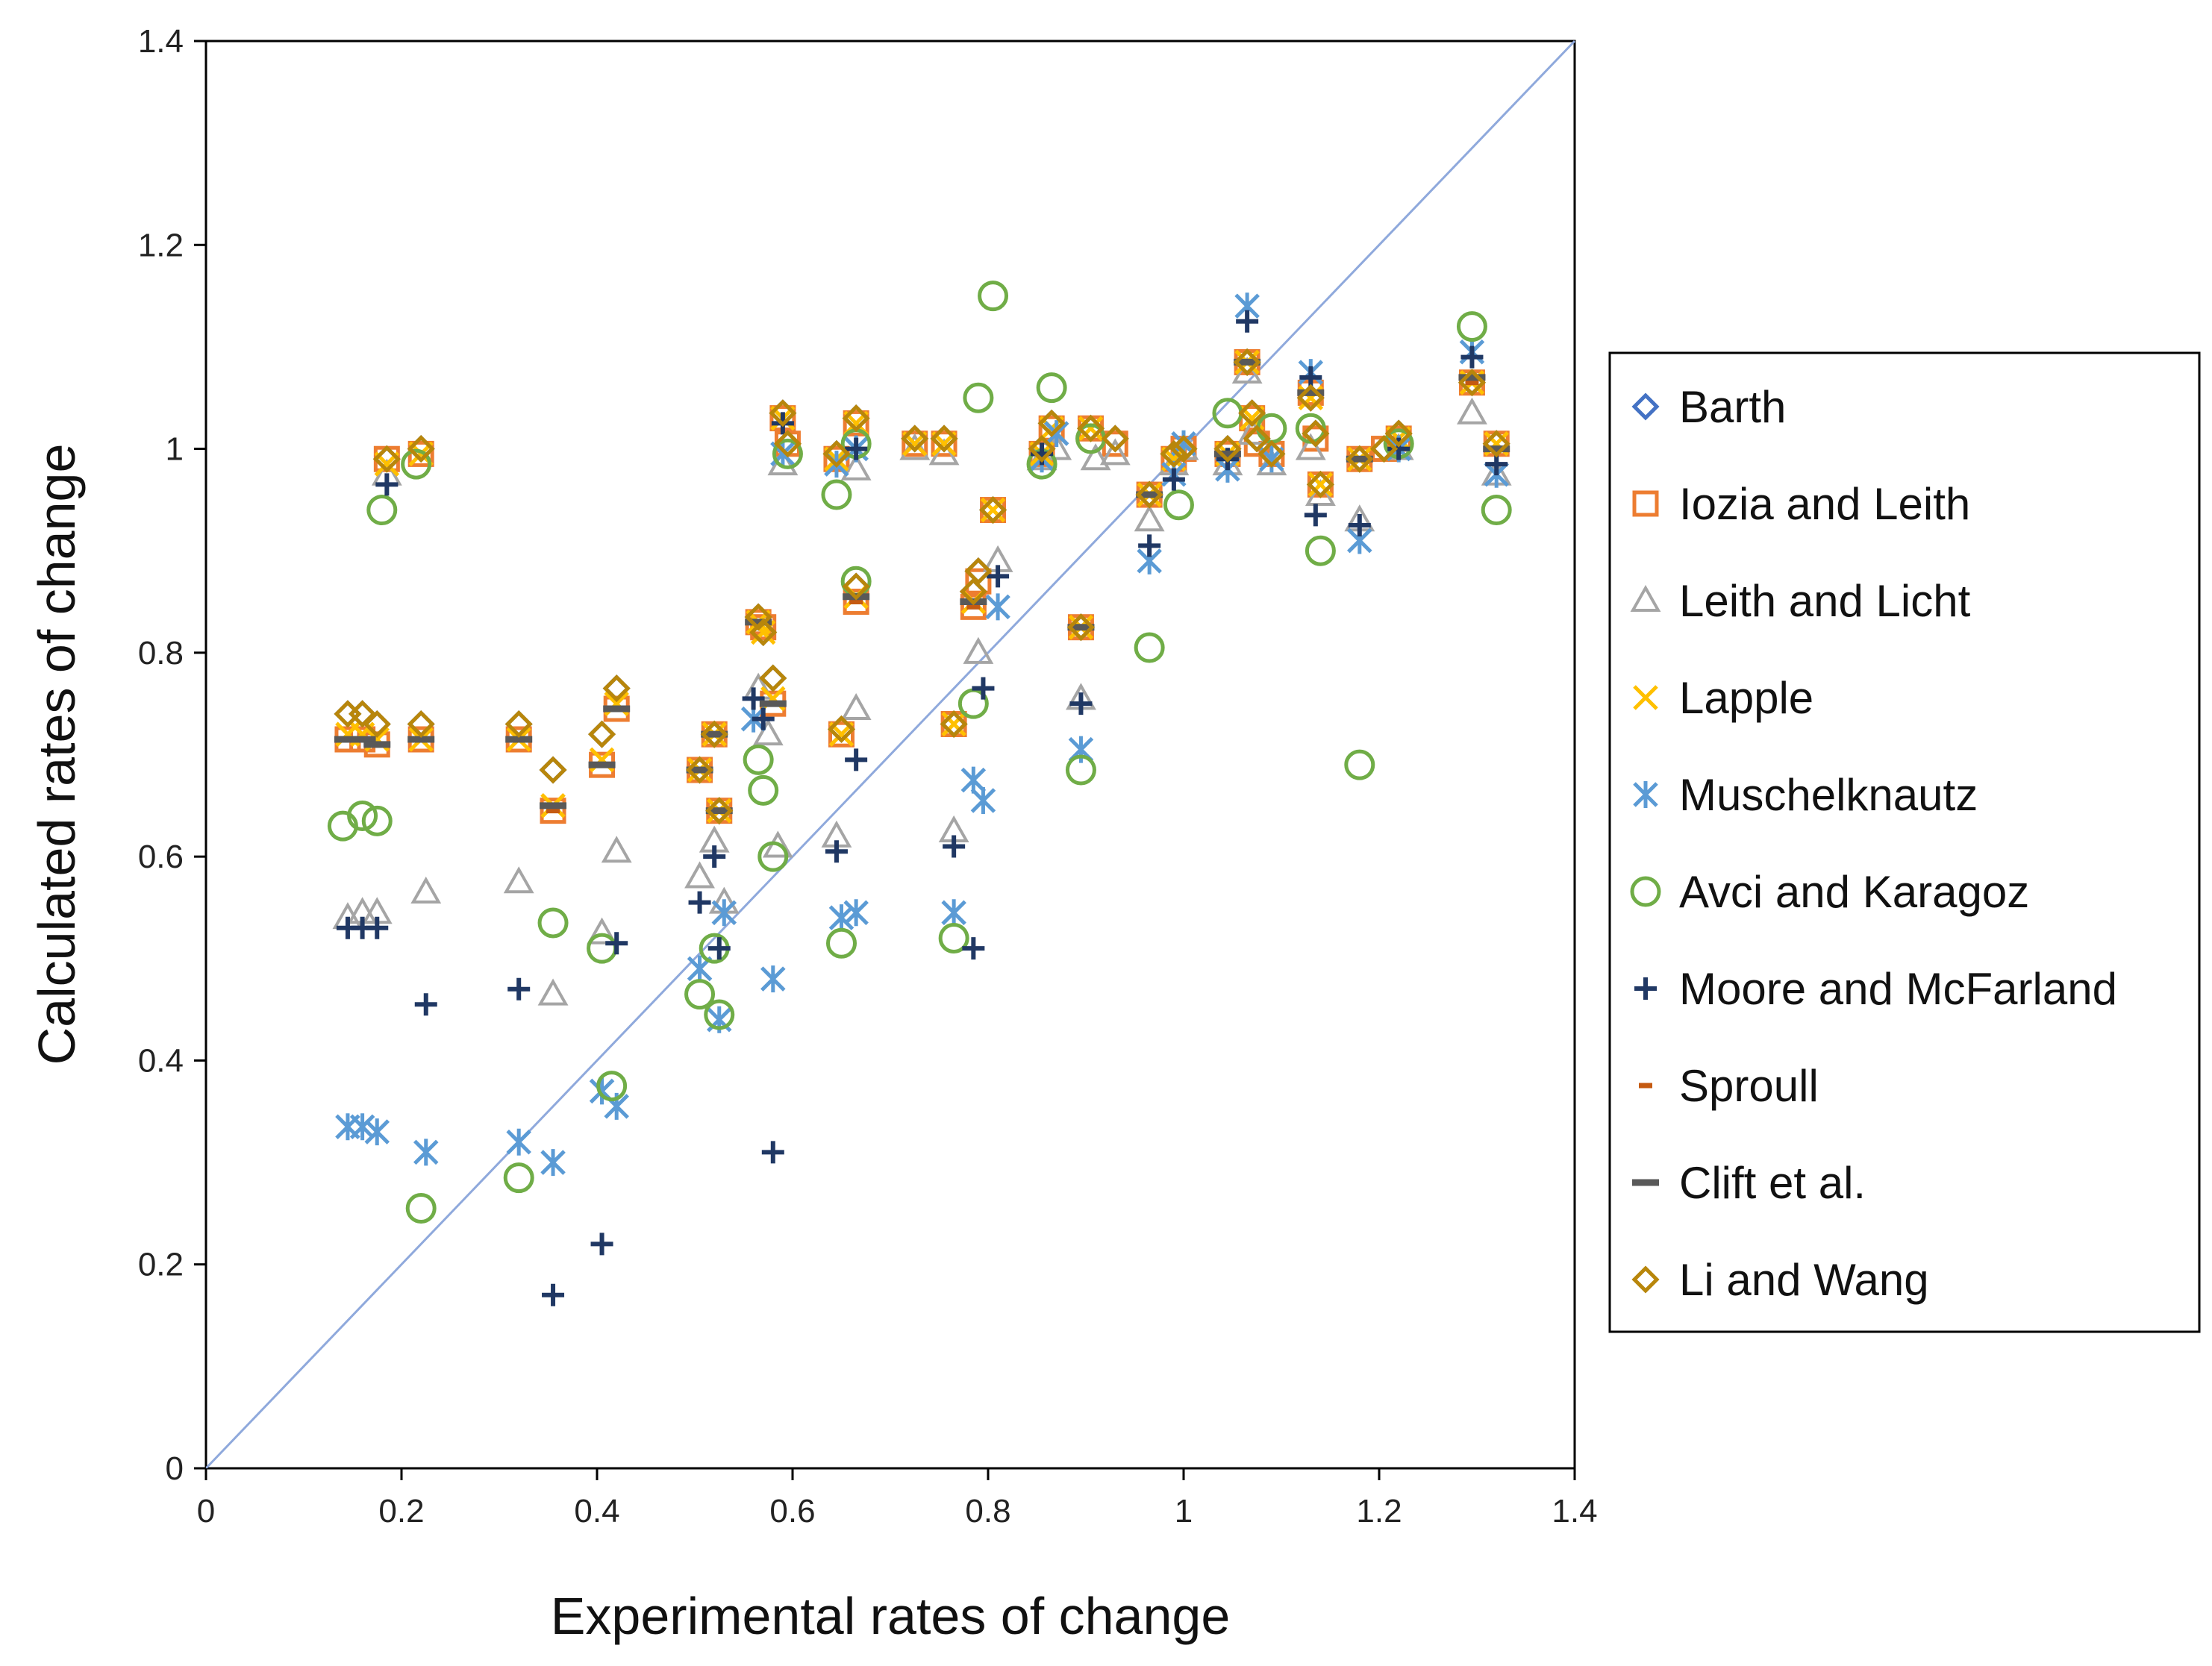 This screenshot has height=1666, width=2212. I want to click on x-tick-label: 1.4, so click(1574, 1511).